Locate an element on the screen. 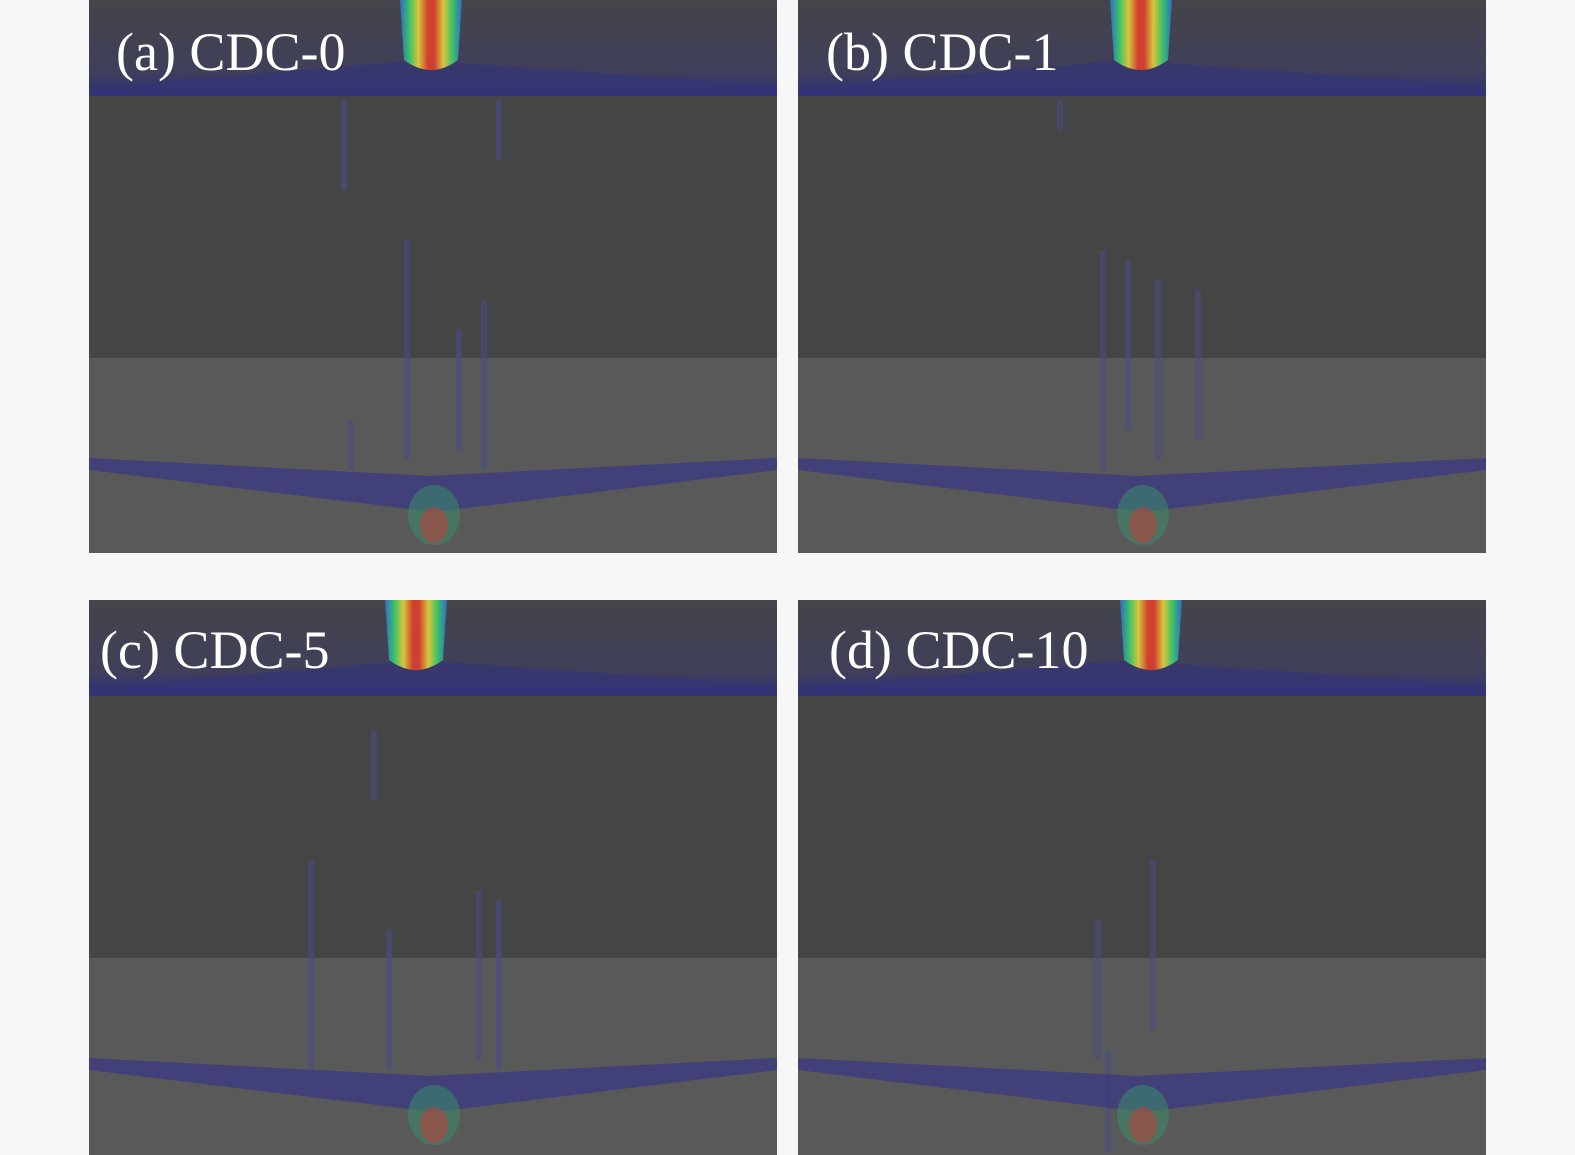 The height and width of the screenshot is (1155, 1575). panel-label: (a) CDC-0 is located at coordinates (230, 52).